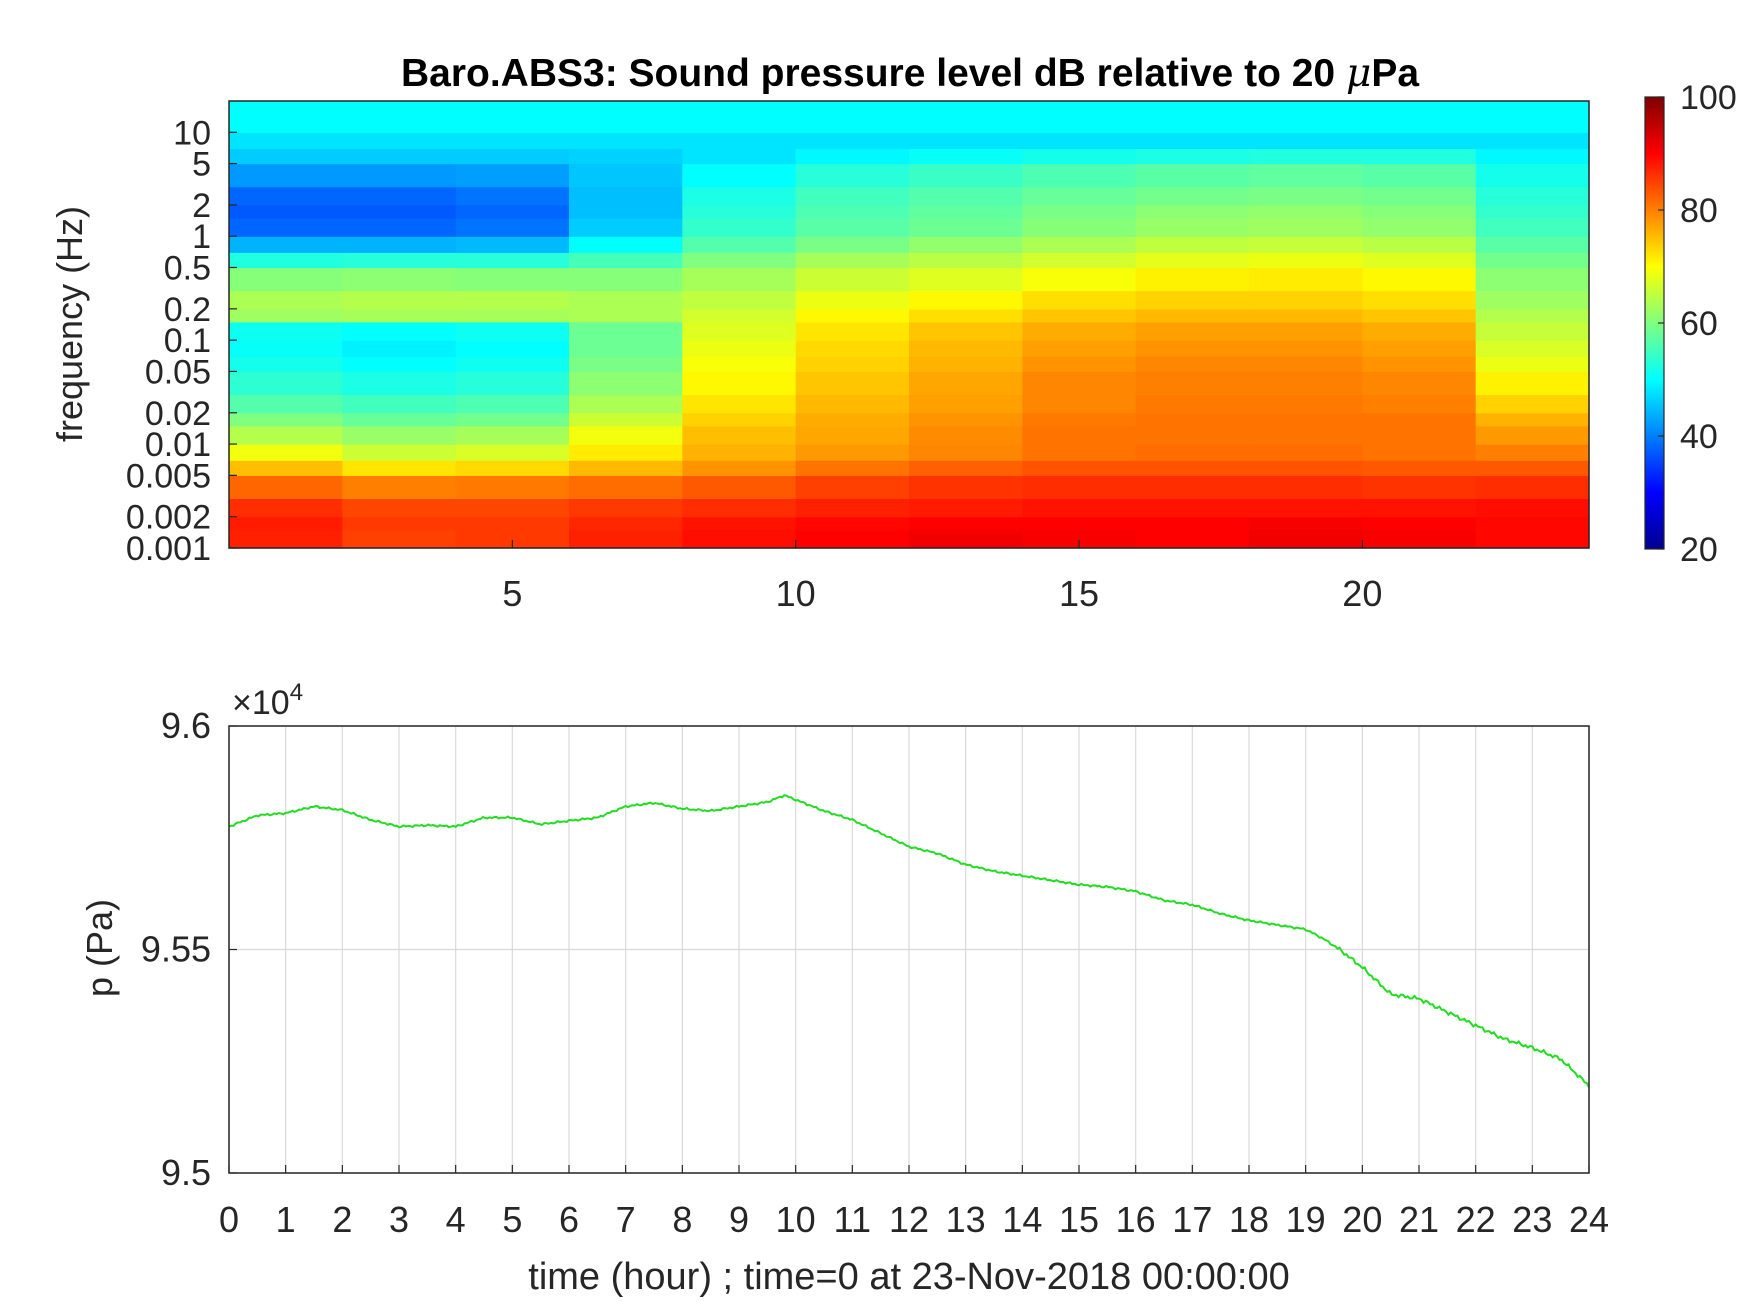  Describe the element at coordinates (192, 133) in the screenshot. I see `spectrogram-y-tick-label: 10` at that location.